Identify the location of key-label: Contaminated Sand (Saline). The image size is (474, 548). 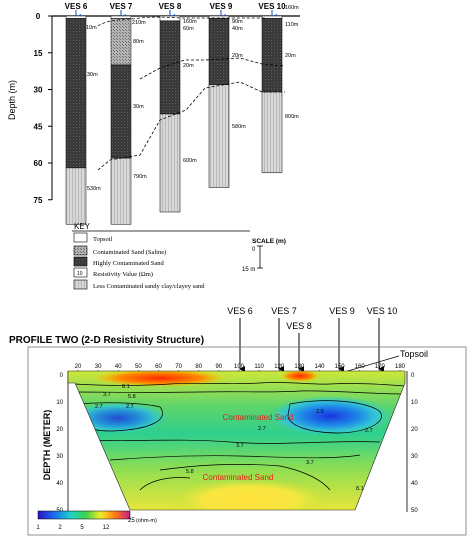
(129, 252).